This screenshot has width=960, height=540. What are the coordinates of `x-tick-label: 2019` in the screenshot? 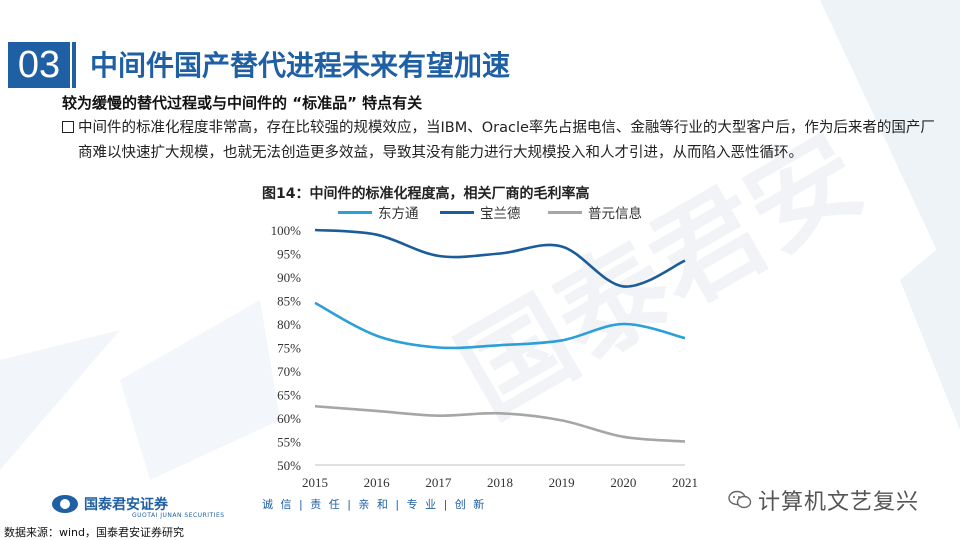 It's located at (562, 482).